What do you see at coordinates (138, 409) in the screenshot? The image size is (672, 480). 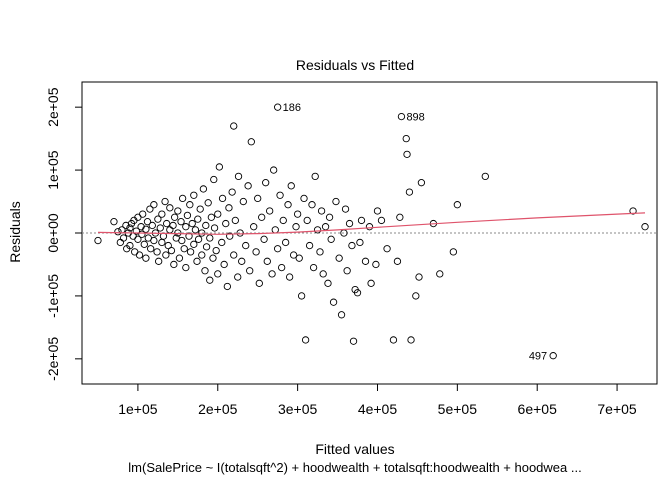 I see `x-tick-label: 1e+05` at bounding box center [138, 409].